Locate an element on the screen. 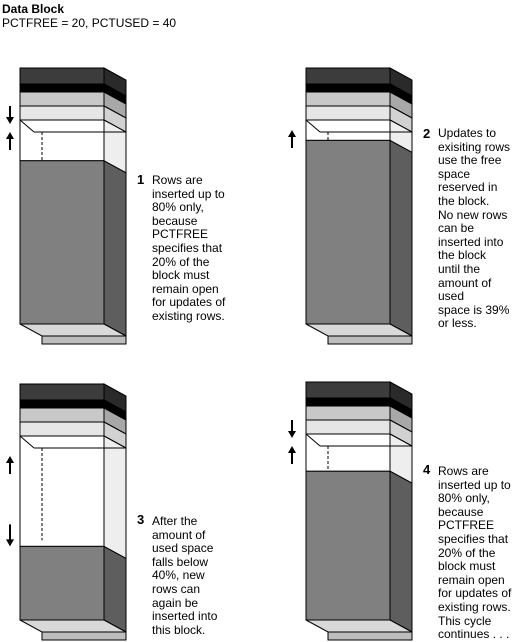  stage-4-bottom-front is located at coordinates (370, 636).